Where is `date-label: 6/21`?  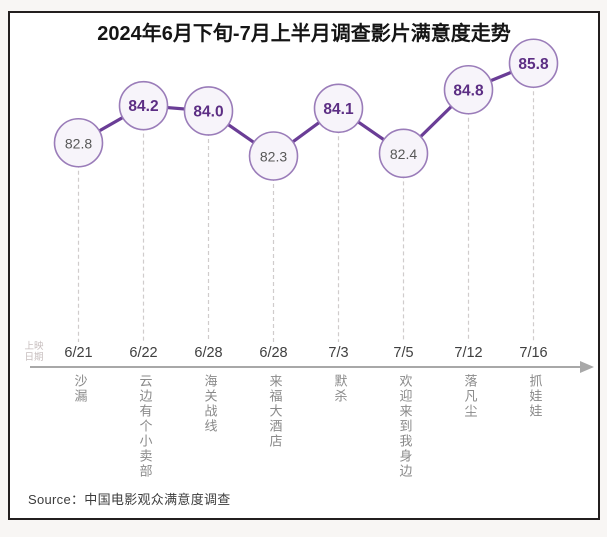 date-label: 6/21 is located at coordinates (78, 353).